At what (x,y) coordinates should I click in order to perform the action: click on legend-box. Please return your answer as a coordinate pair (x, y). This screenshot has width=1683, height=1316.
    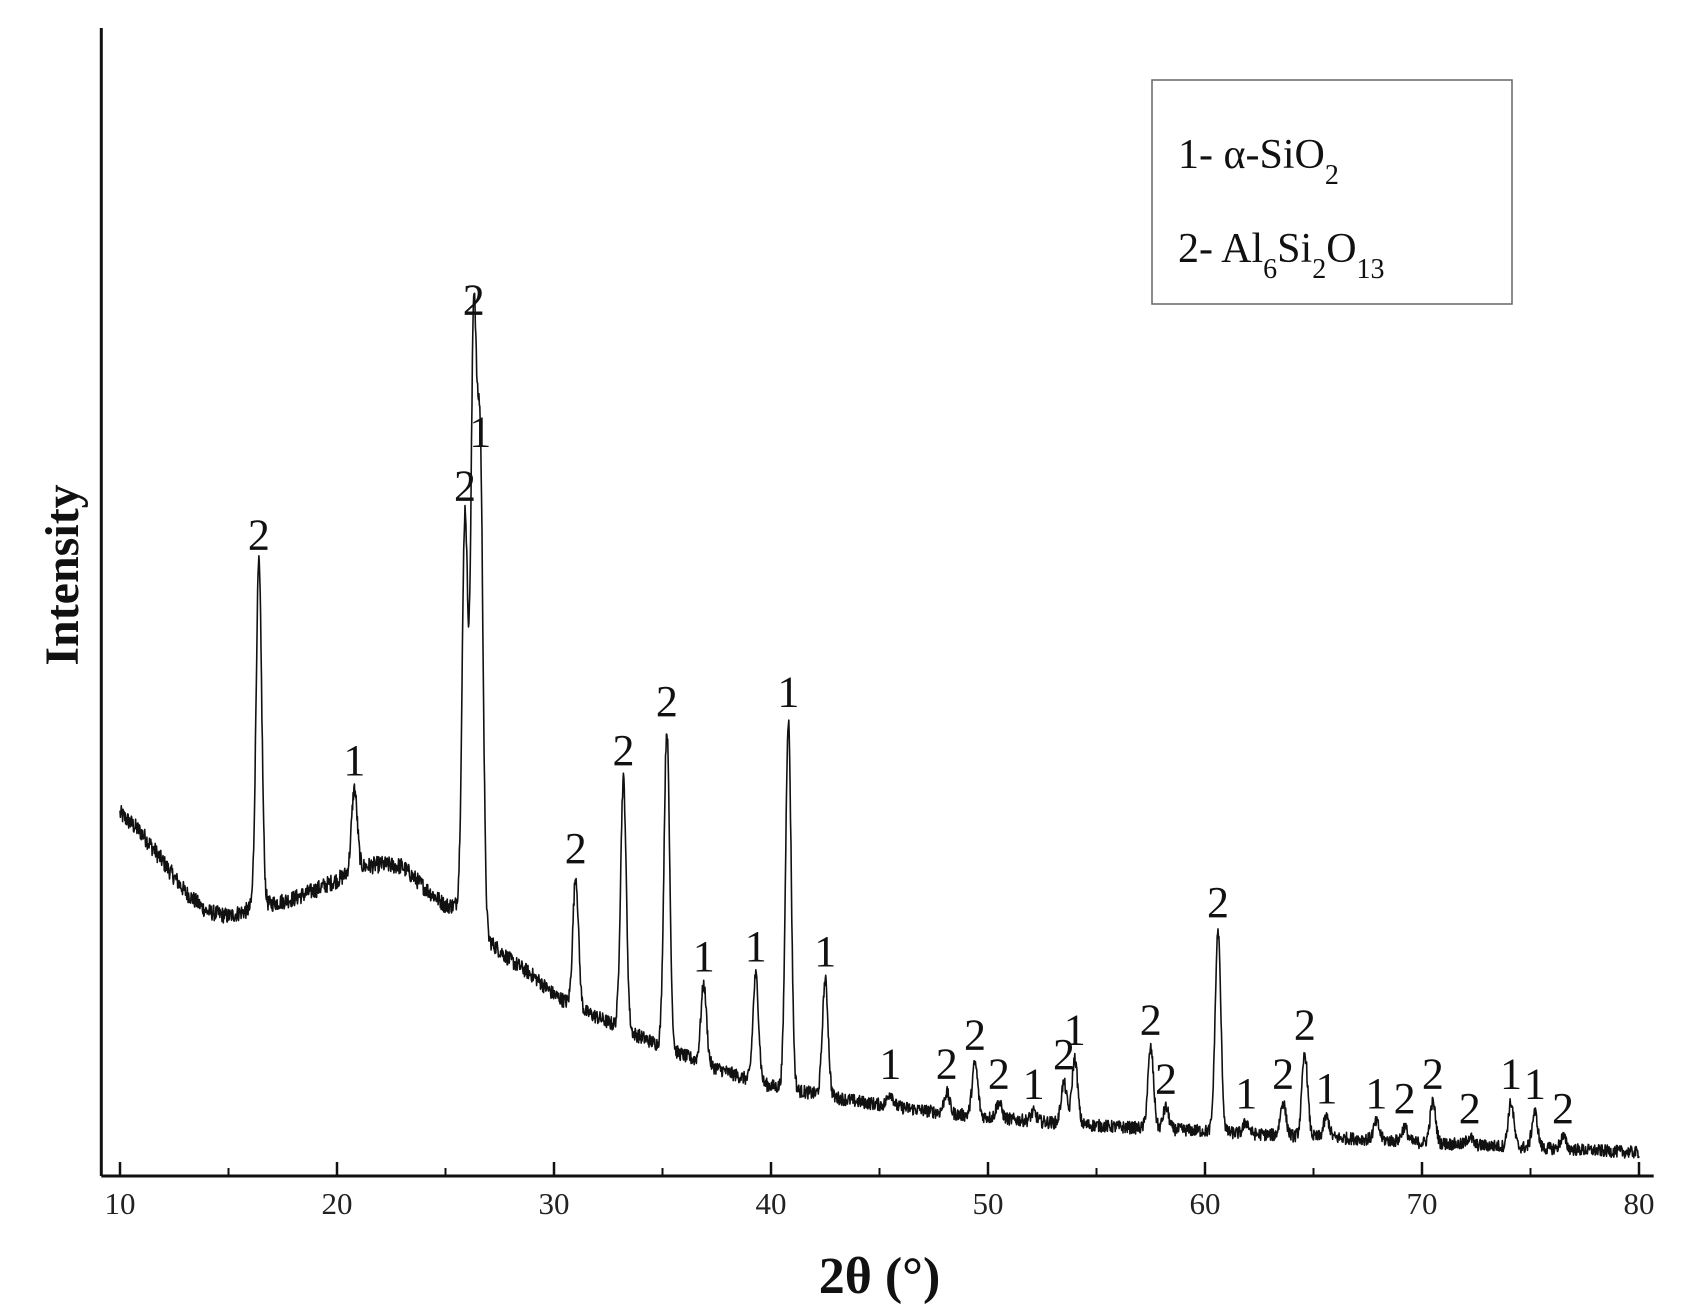
    Looking at the image, I should click on (1332, 192).